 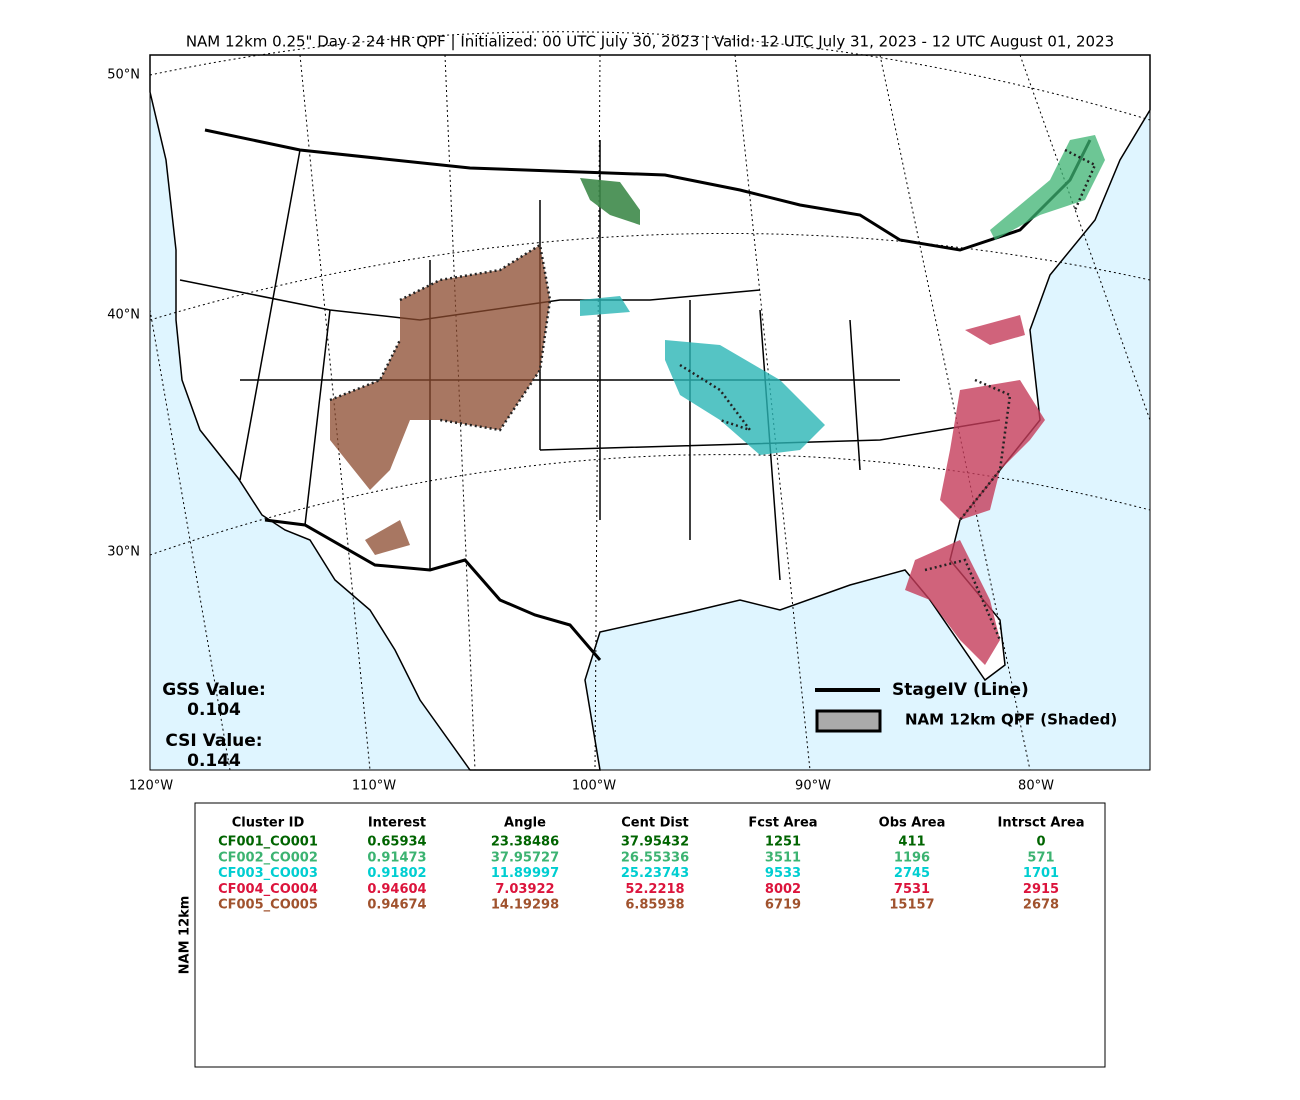 What do you see at coordinates (1041, 889) in the screenshot?
I see `table-cell: 2915` at bounding box center [1041, 889].